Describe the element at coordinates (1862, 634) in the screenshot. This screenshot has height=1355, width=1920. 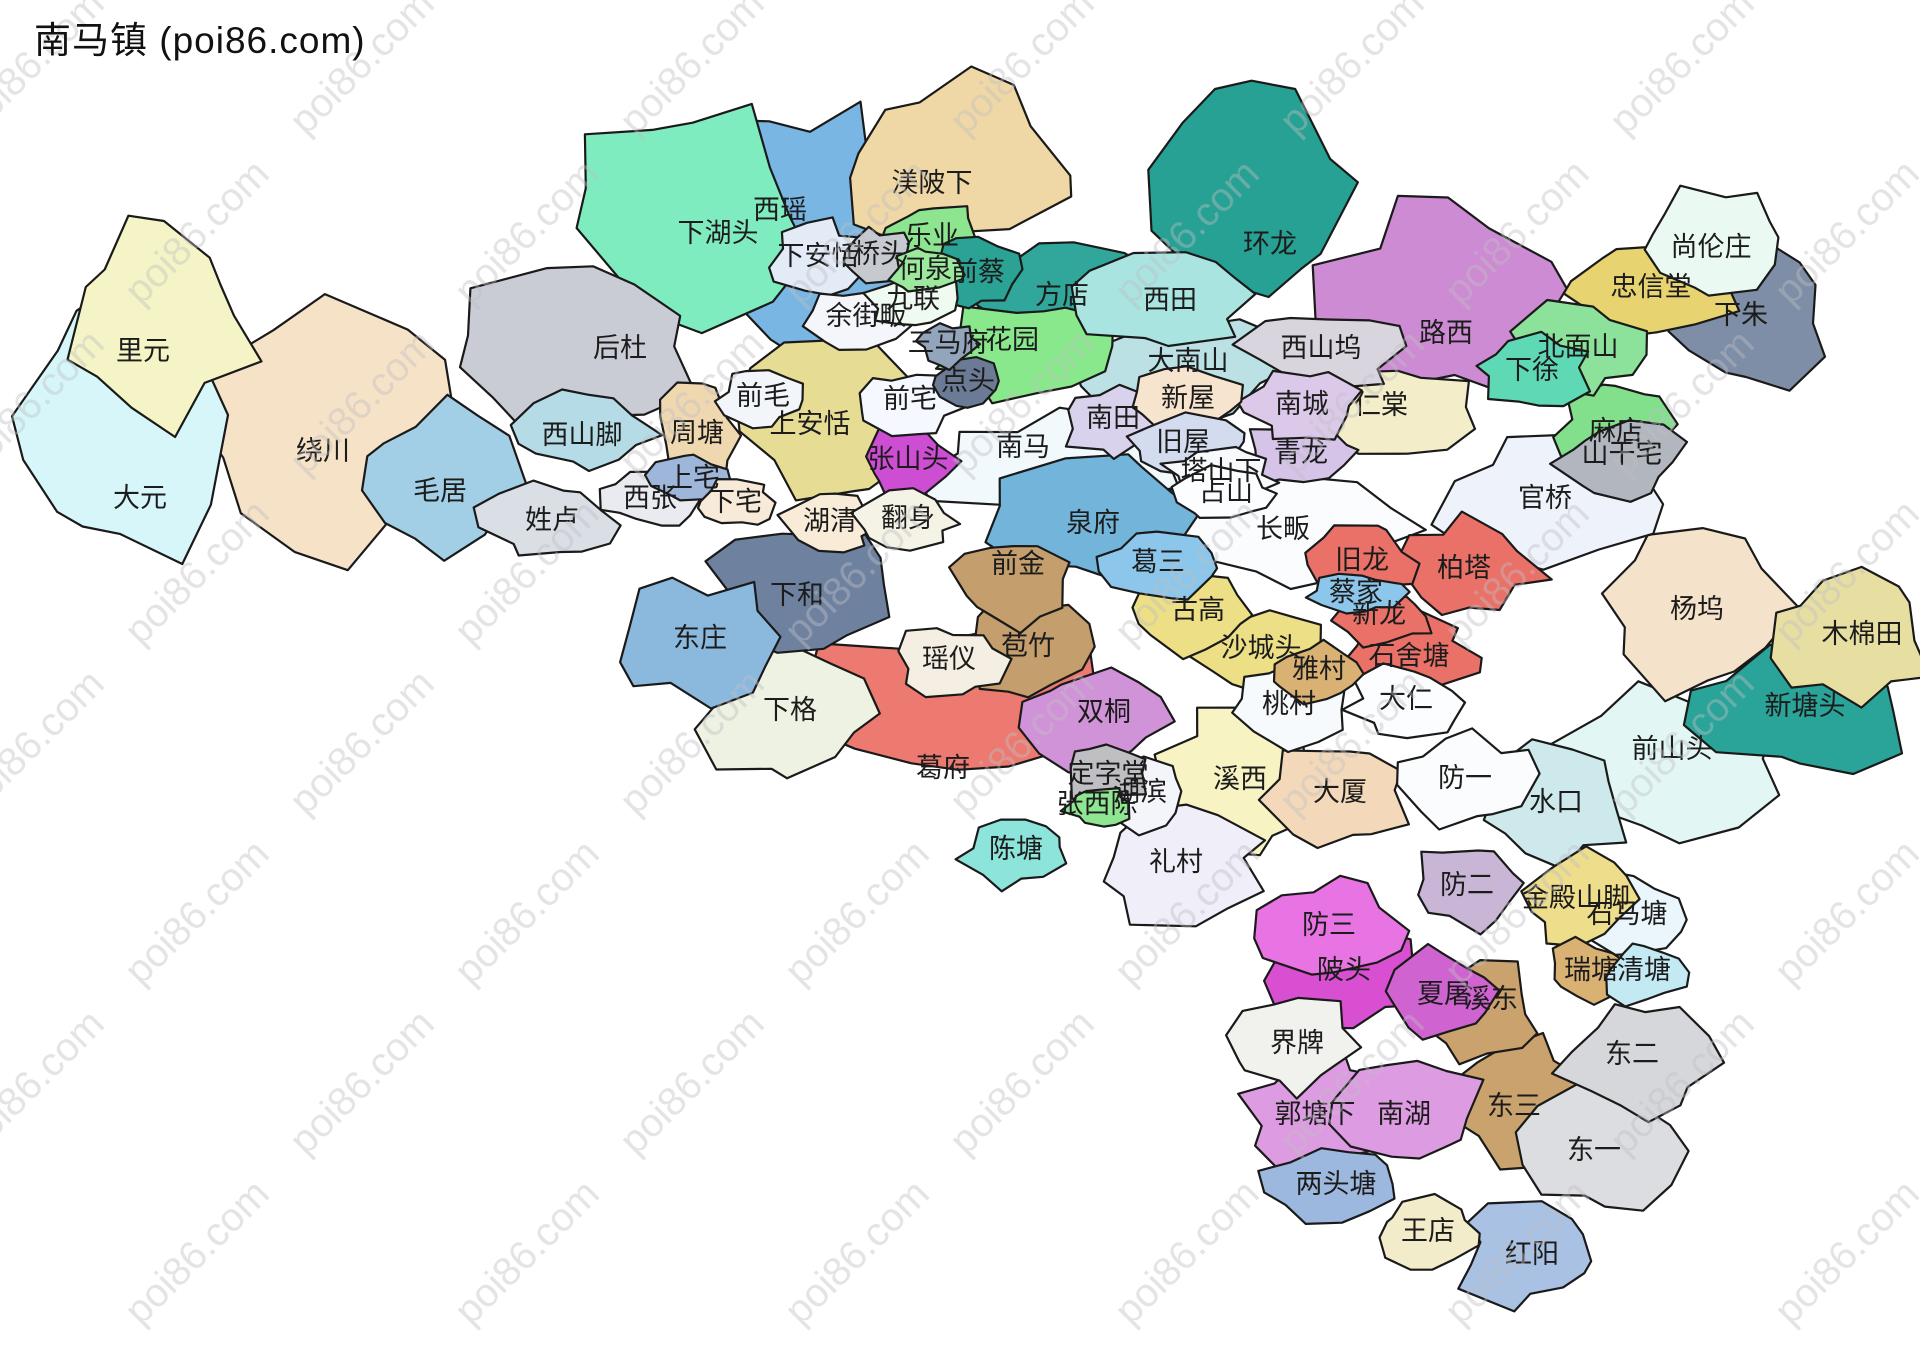
I see `region-label-木棉田: 木棉田` at that location.